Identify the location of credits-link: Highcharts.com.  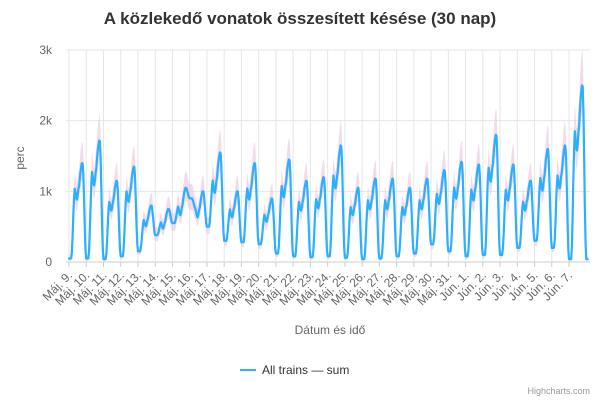
(558, 391).